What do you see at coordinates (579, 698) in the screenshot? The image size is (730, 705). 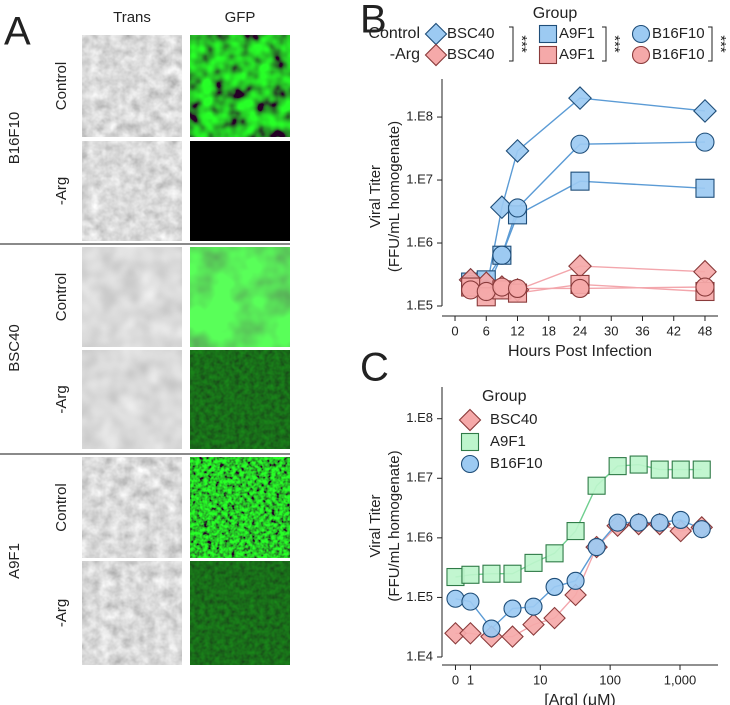 I see `x-axis-label: [Arg] (μM)` at bounding box center [579, 698].